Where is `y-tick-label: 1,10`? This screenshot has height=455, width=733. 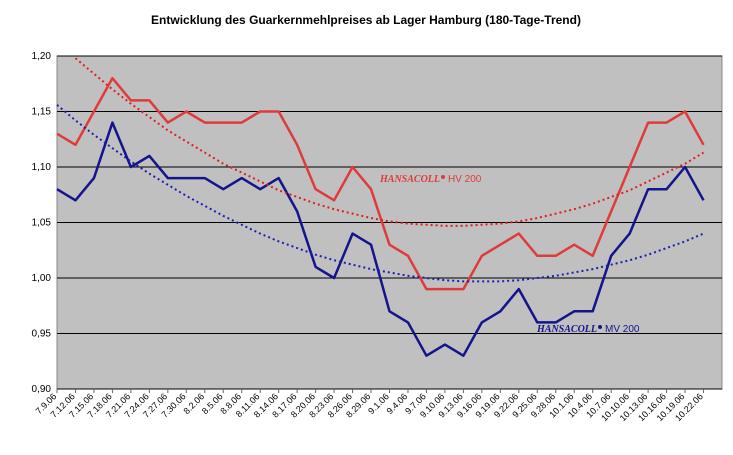 y-tick-label: 1,10 is located at coordinates (42, 167).